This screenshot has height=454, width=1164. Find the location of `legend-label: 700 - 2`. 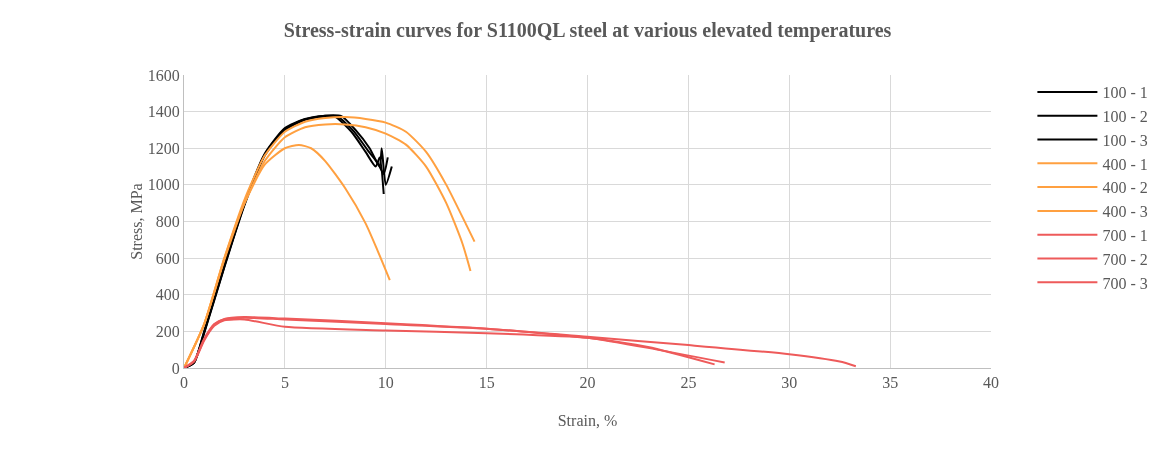

legend-label: 700 - 2 is located at coordinates (1125, 259).